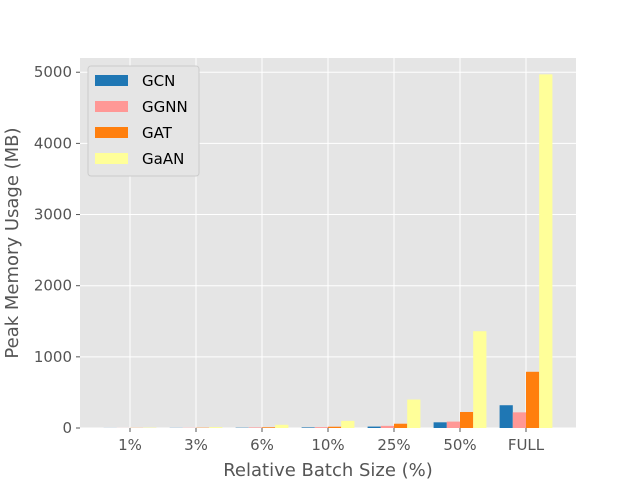 The image size is (640, 480). Describe the element at coordinates (12, 242) in the screenshot. I see `y-axis-label: Peak Memory Usage (MB)` at that location.